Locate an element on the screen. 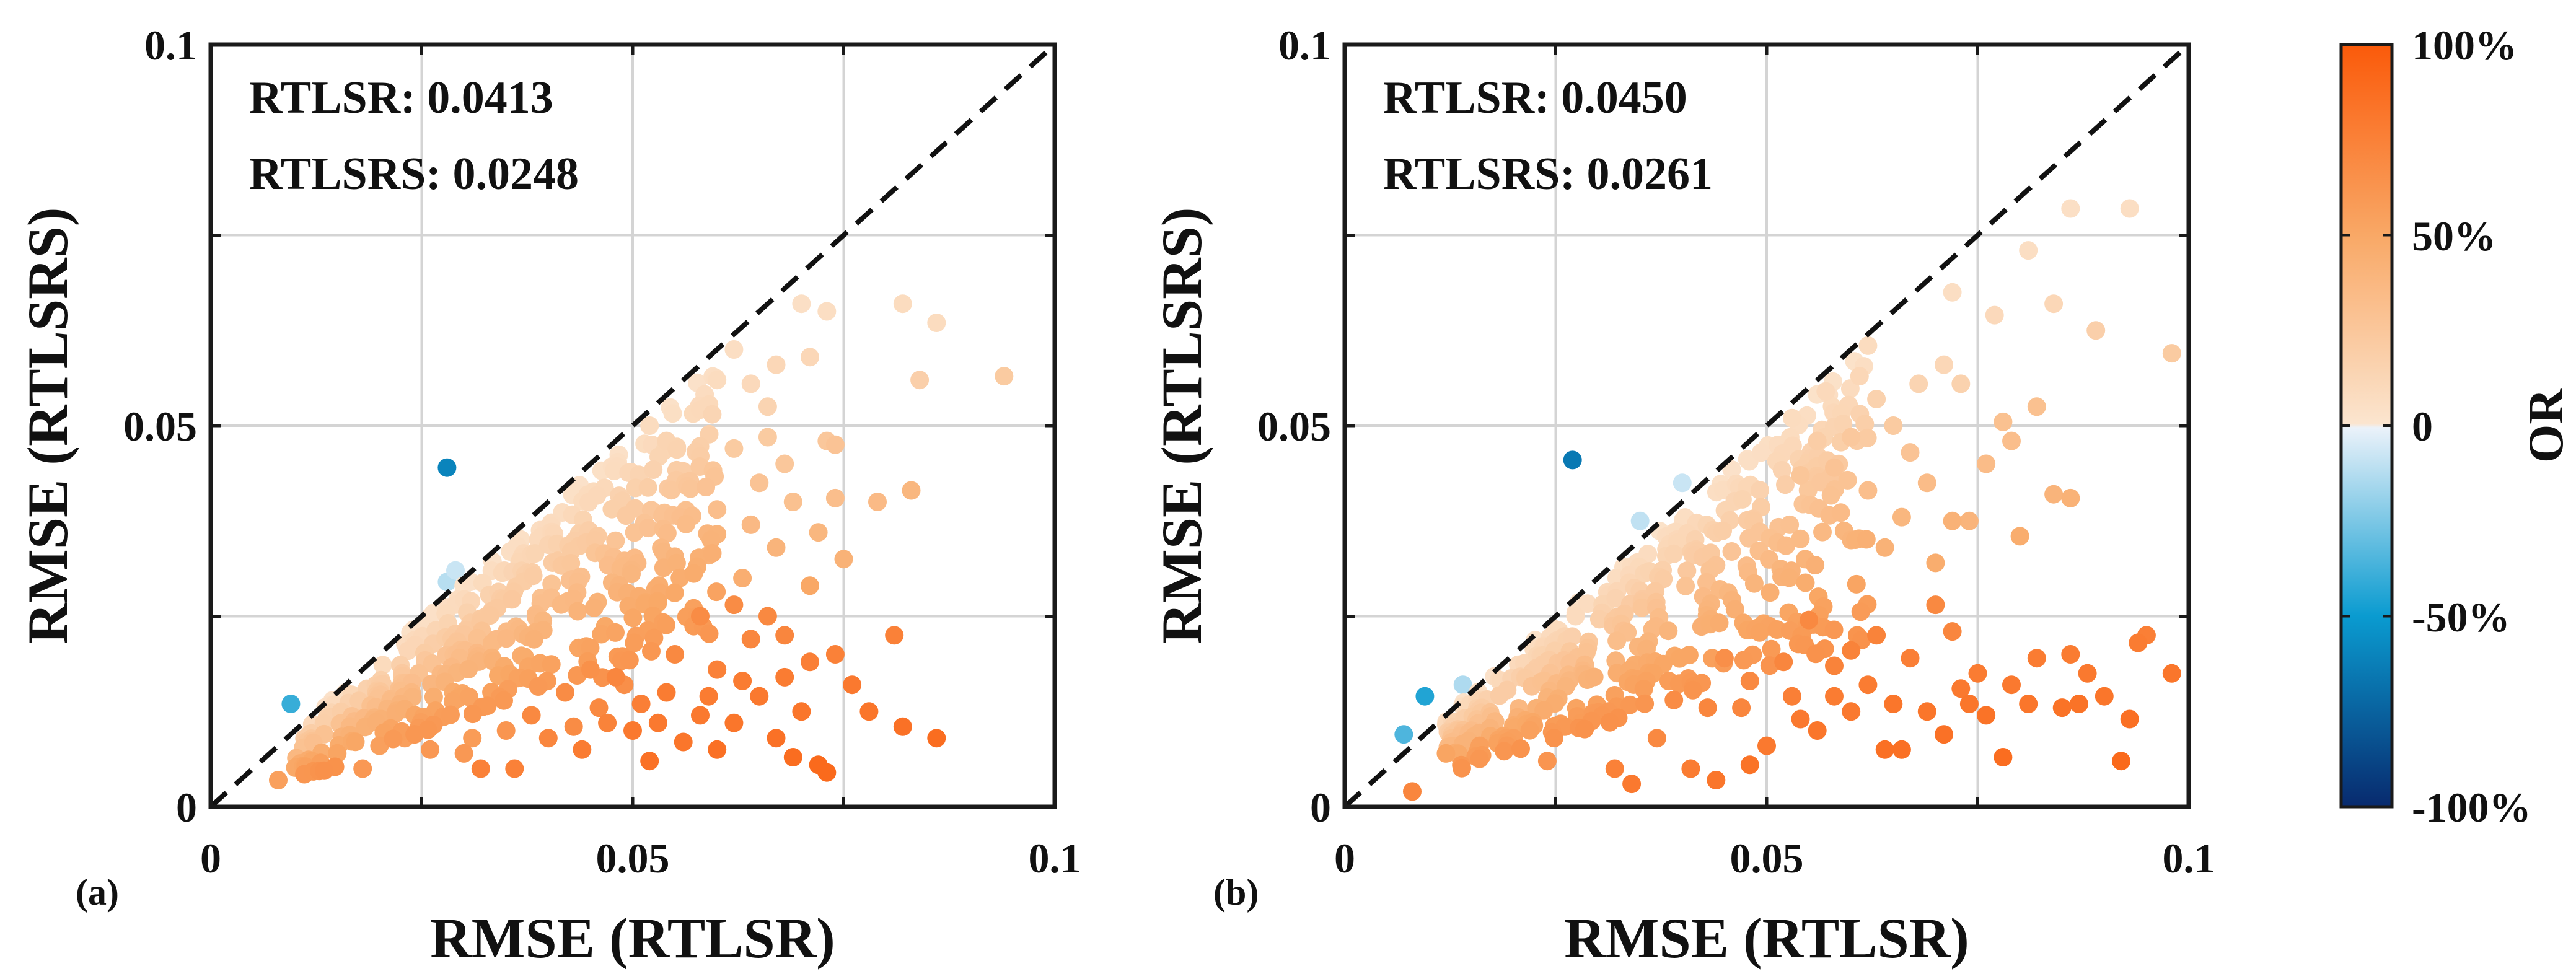  x-axis-label-b: RMSE (RTLSR) is located at coordinates (1766, 938).